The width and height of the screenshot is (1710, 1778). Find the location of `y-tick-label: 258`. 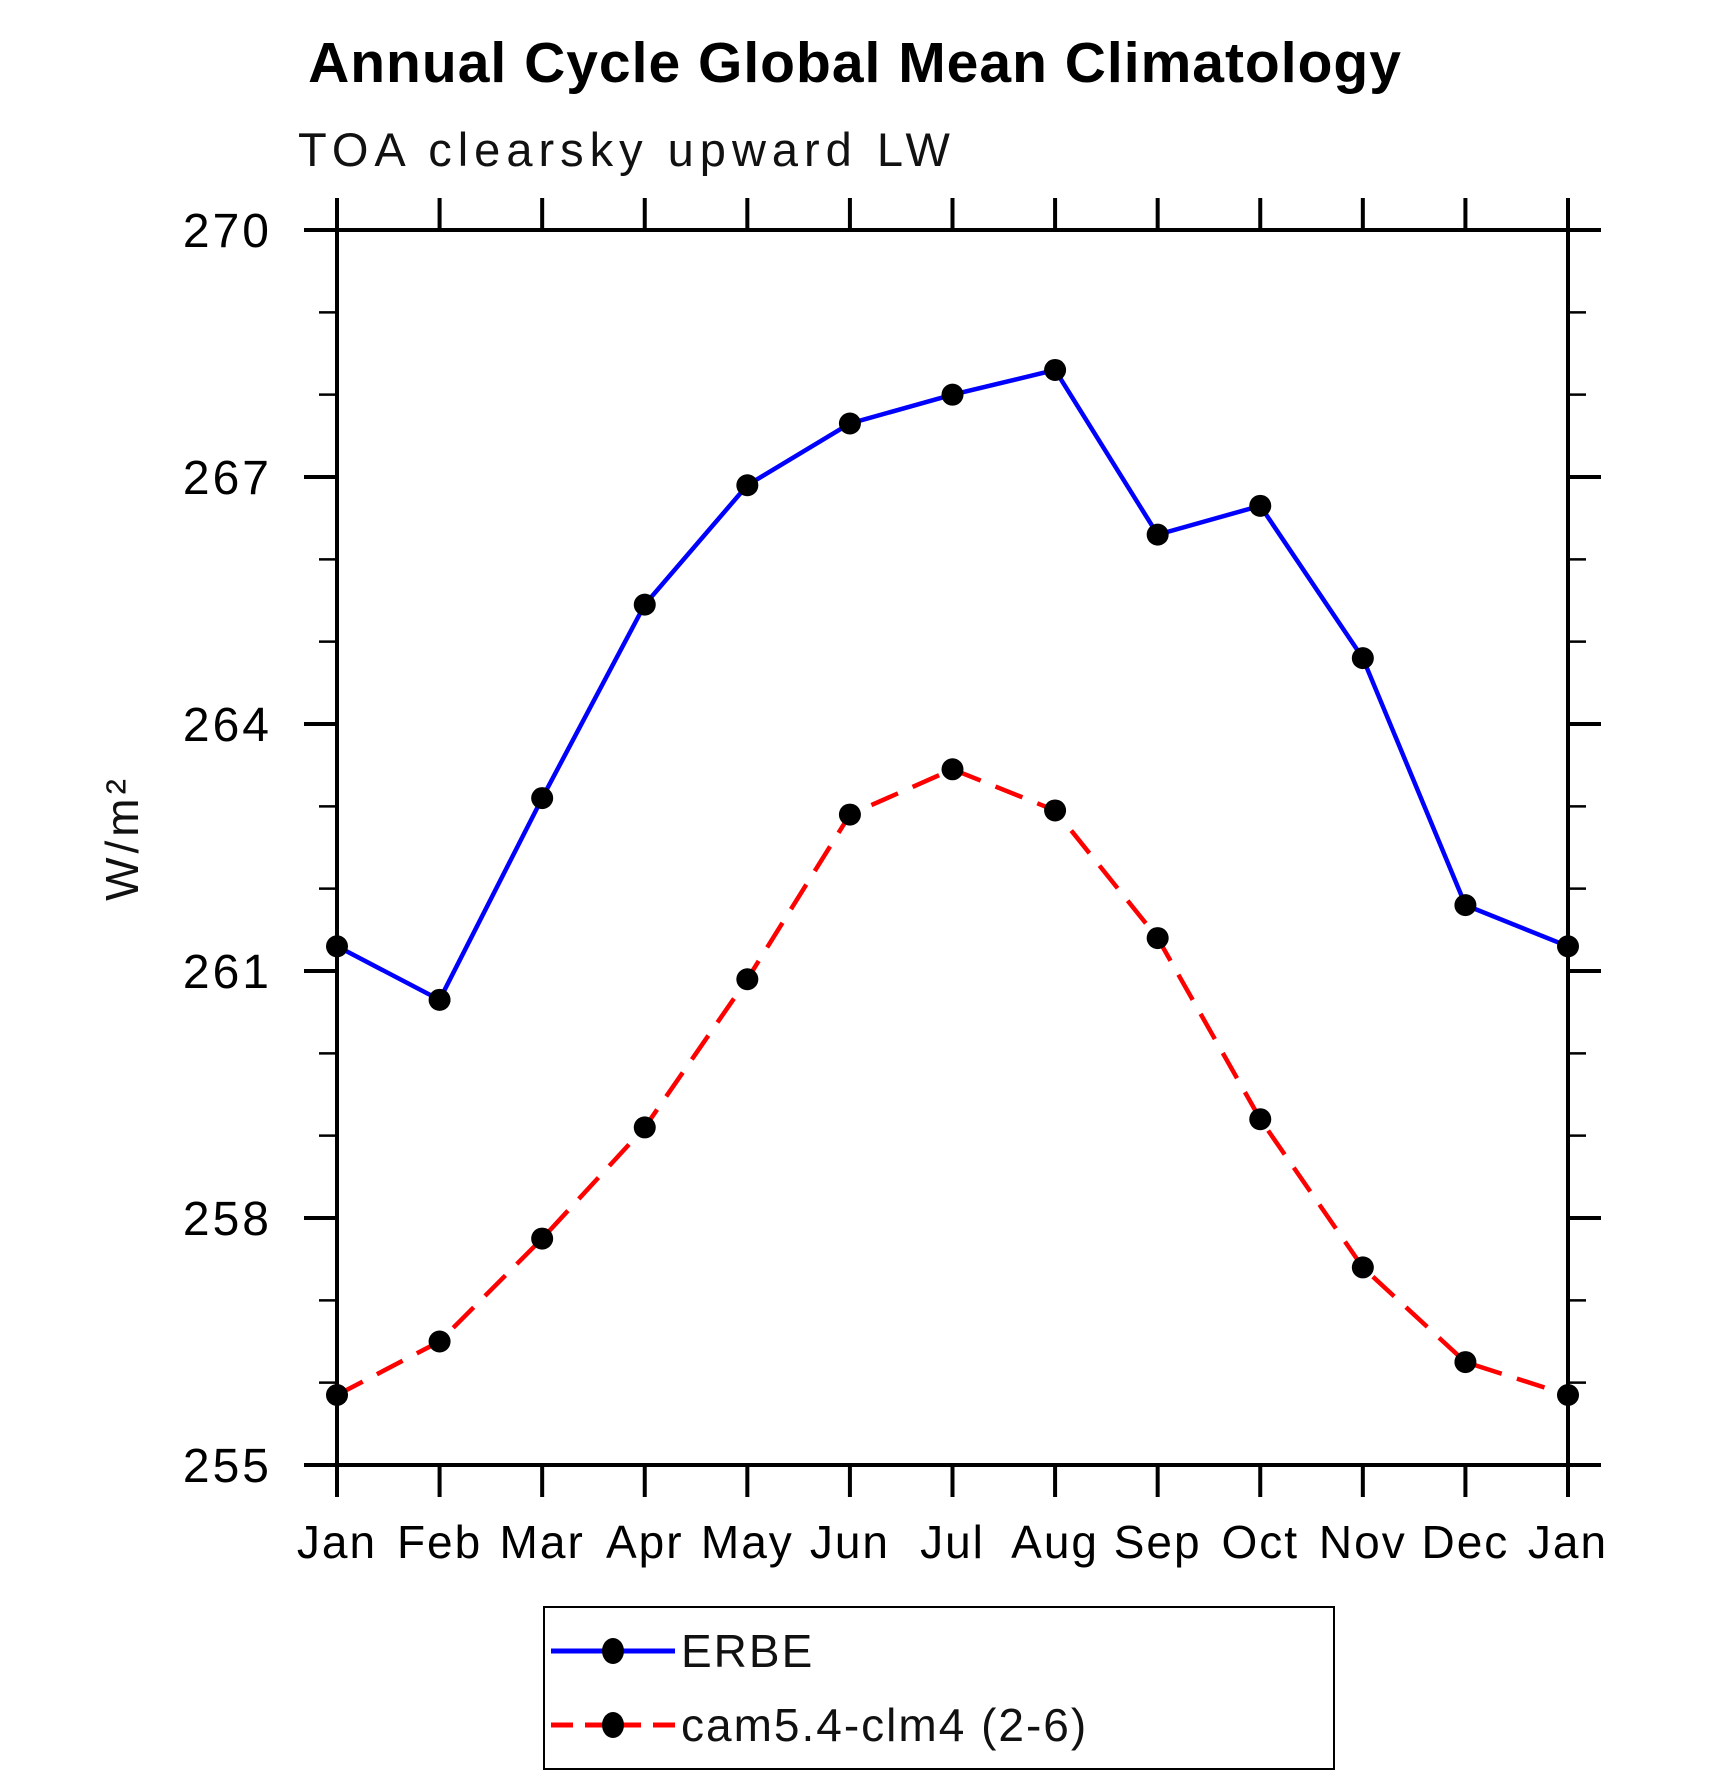

y-tick-label: 258 is located at coordinates (227, 1219).